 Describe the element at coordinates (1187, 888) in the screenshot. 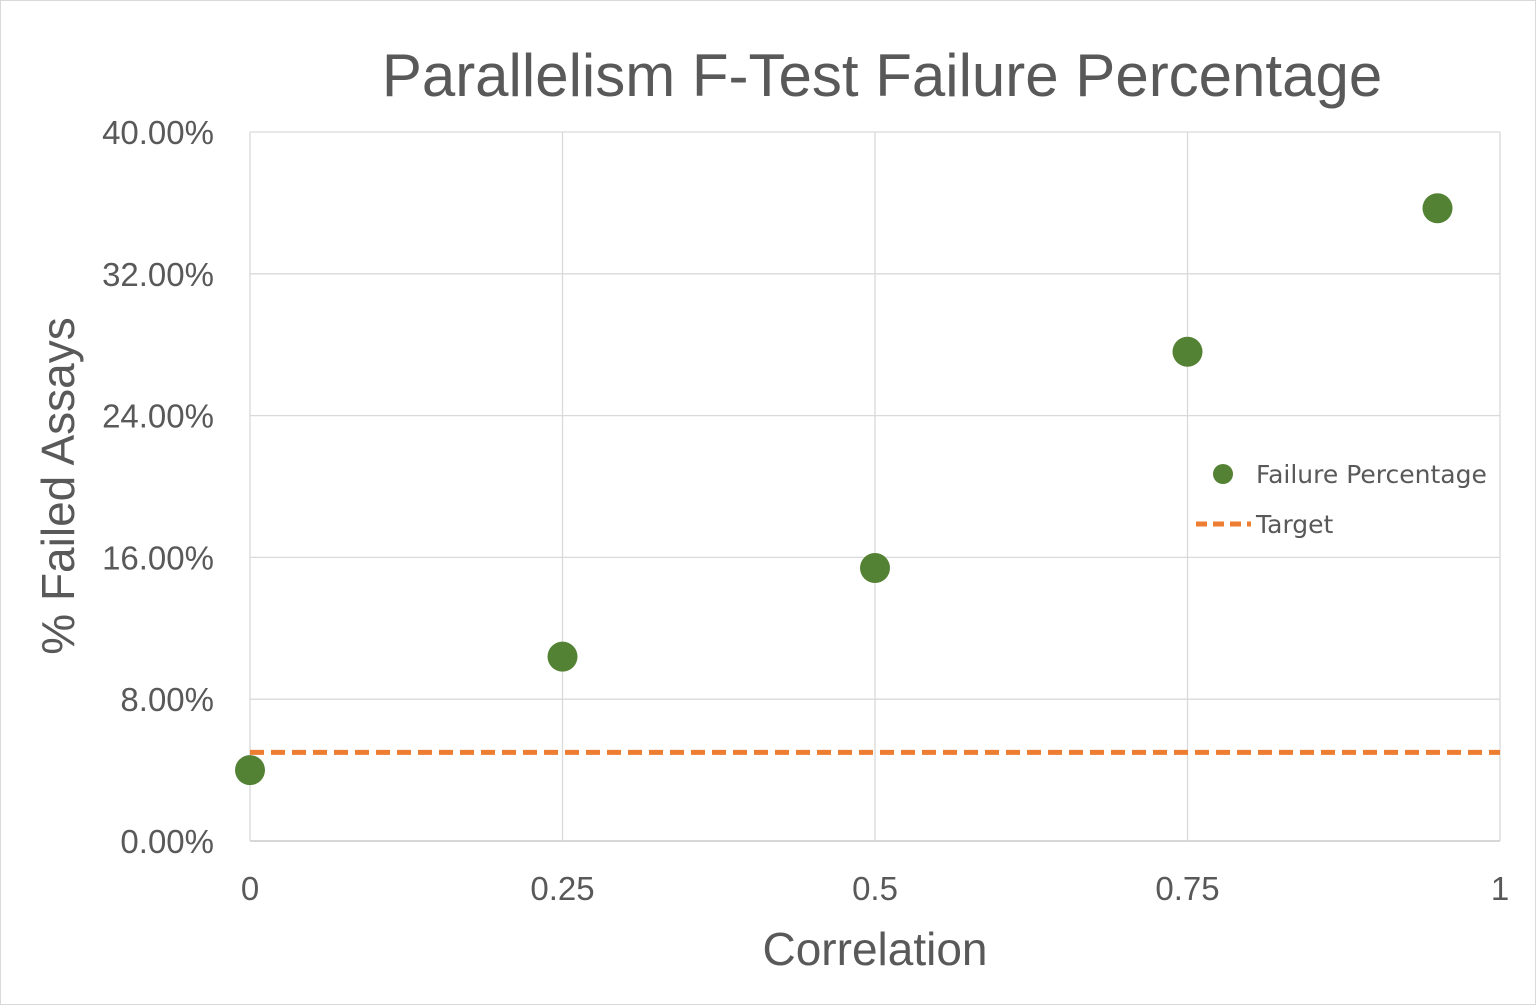

I see `x-tick-label: 0.75` at that location.